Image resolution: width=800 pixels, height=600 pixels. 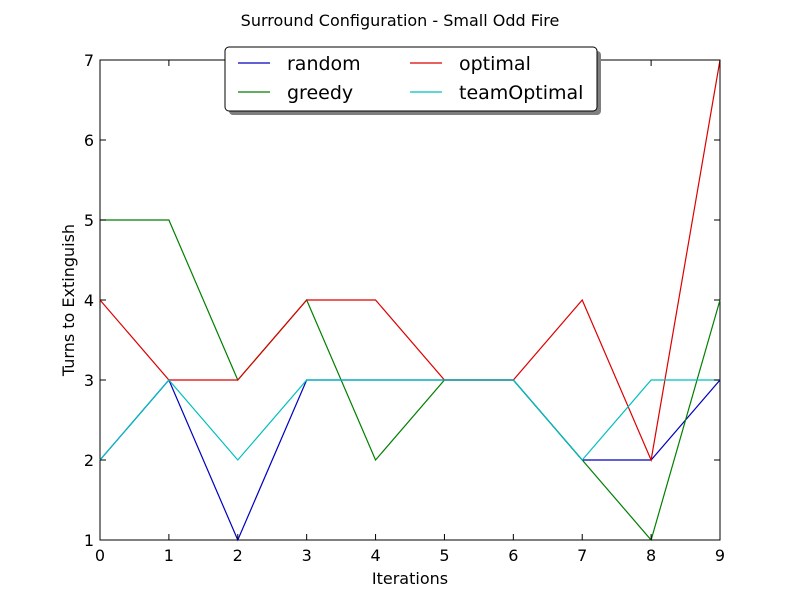 What do you see at coordinates (513, 555) in the screenshot?
I see `x-tick-label: 6` at bounding box center [513, 555].